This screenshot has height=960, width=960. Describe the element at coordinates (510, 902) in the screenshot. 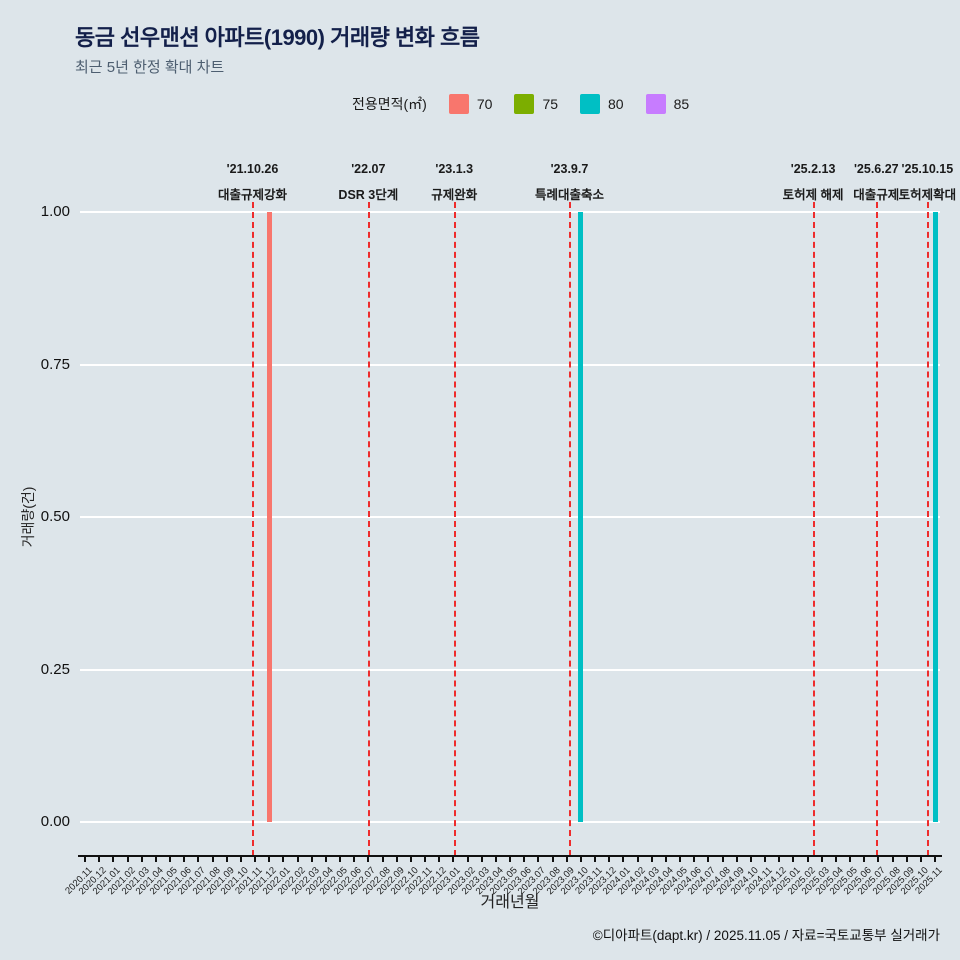

I see `x-axis-title: 거래년월` at that location.